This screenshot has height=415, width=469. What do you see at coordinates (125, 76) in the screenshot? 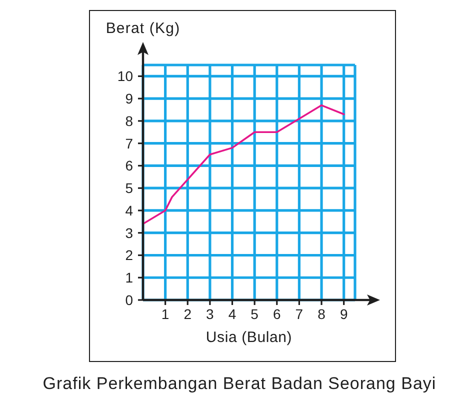
I see `y-tick-label: 10` at bounding box center [125, 76].